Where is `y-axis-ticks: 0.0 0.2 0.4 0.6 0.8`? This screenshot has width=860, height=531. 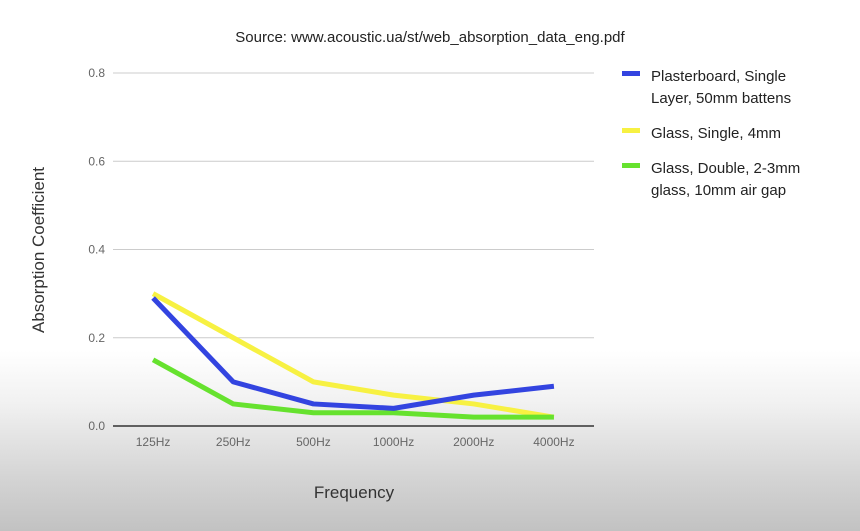 y-axis-ticks: 0.0 0.2 0.4 0.6 0.8 is located at coordinates (96, 249).